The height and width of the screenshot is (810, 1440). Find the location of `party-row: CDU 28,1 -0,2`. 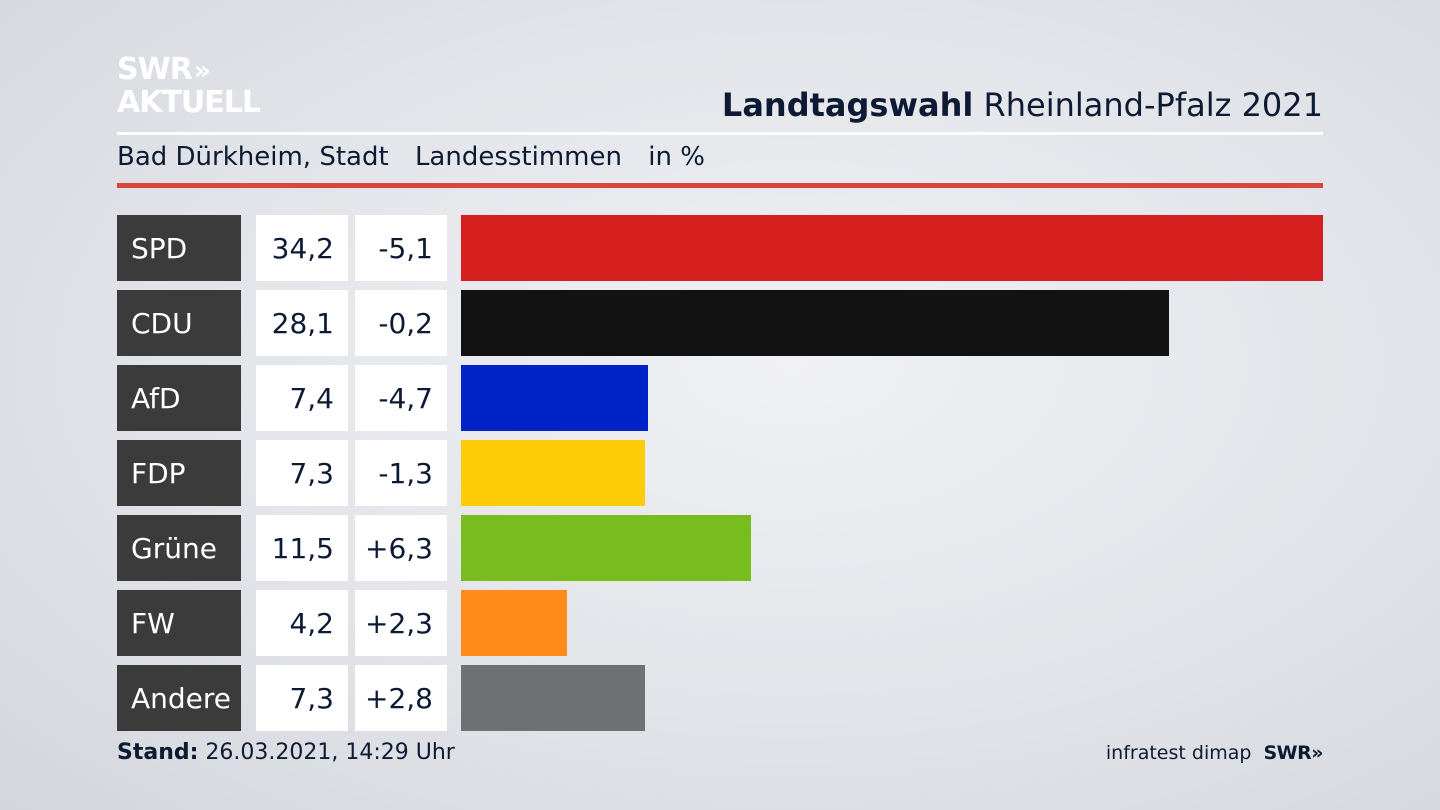

party-row: CDU 28,1 -0,2 is located at coordinates (720, 323).